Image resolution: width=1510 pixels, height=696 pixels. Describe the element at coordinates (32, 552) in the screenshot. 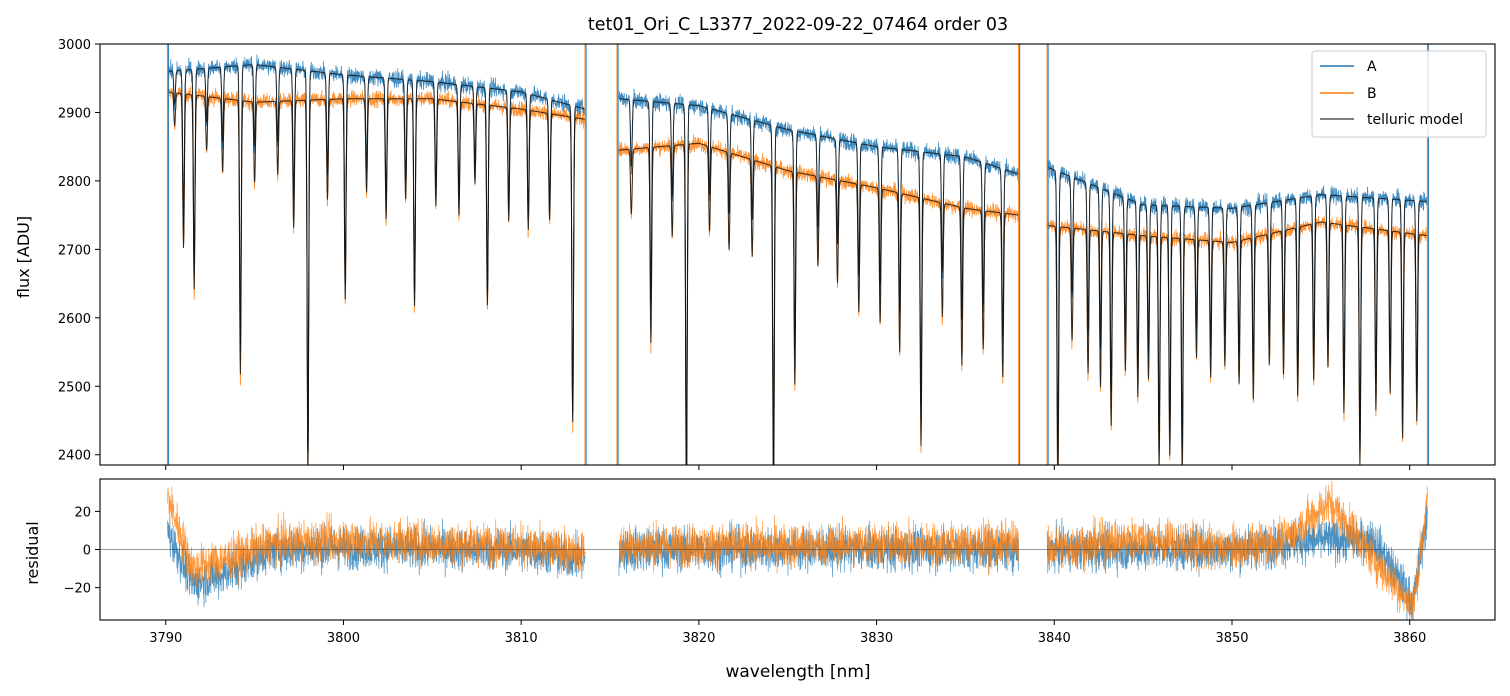

I see `residual-axis-label: residual` at that location.